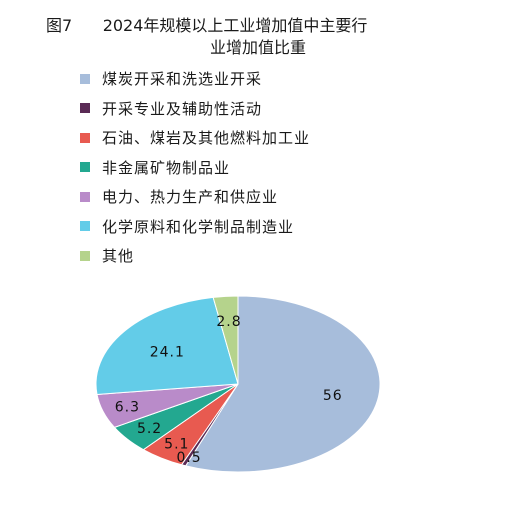 This screenshot has width=516, height=508. Describe the element at coordinates (182, 108) in the screenshot. I see `legend-label: 开采专业及辅助性活动` at that location.